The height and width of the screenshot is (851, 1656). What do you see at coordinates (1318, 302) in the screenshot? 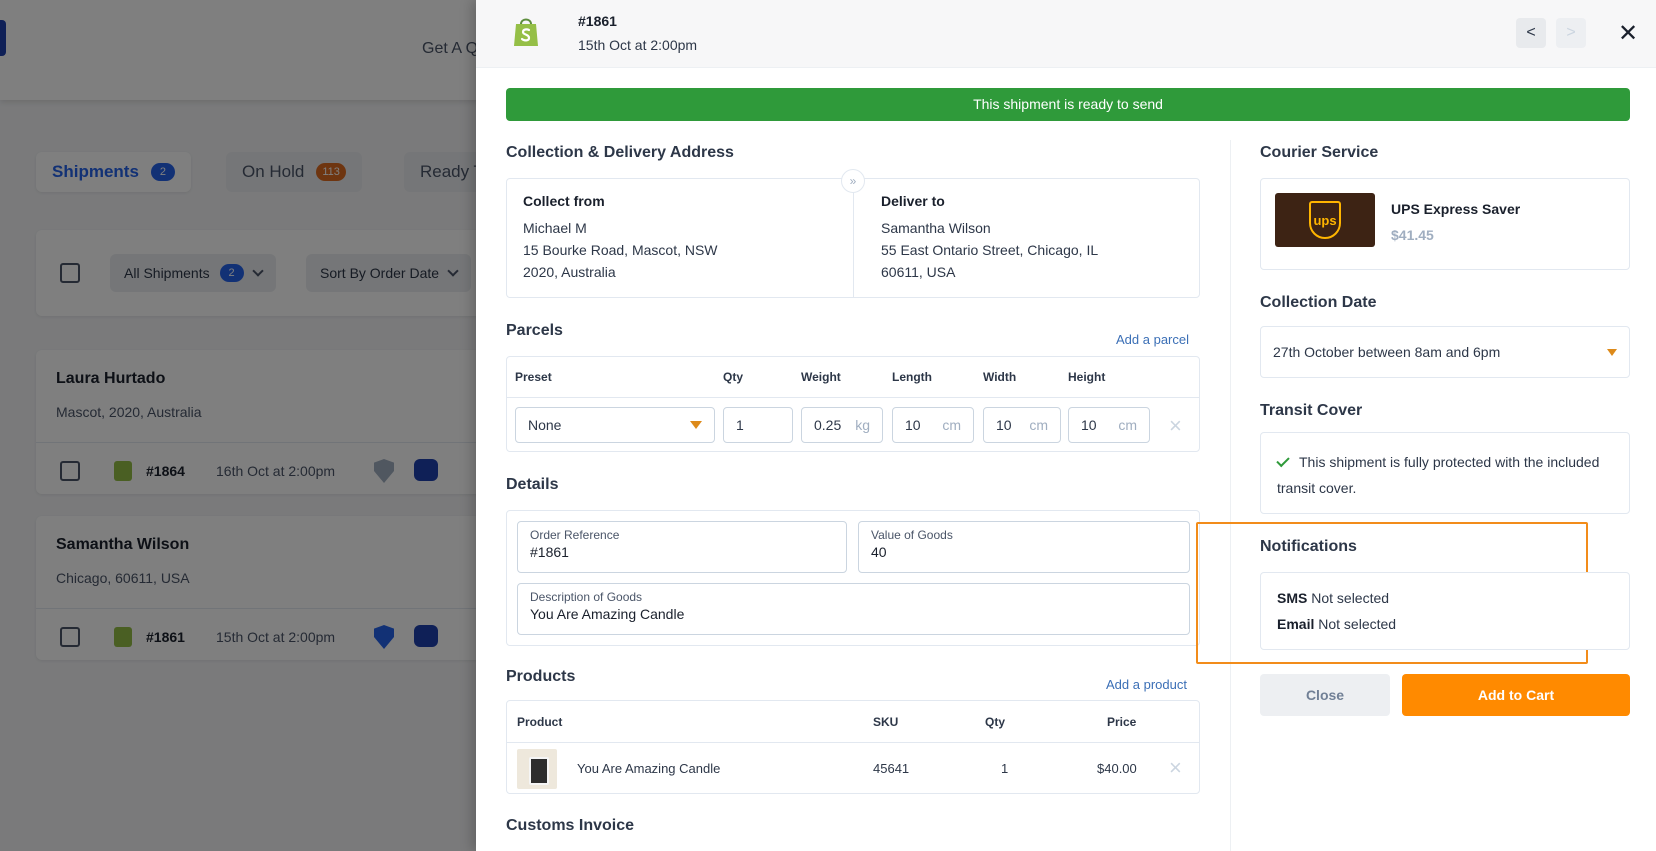
I see `collection-date-title: Collection Date` at bounding box center [1318, 302].